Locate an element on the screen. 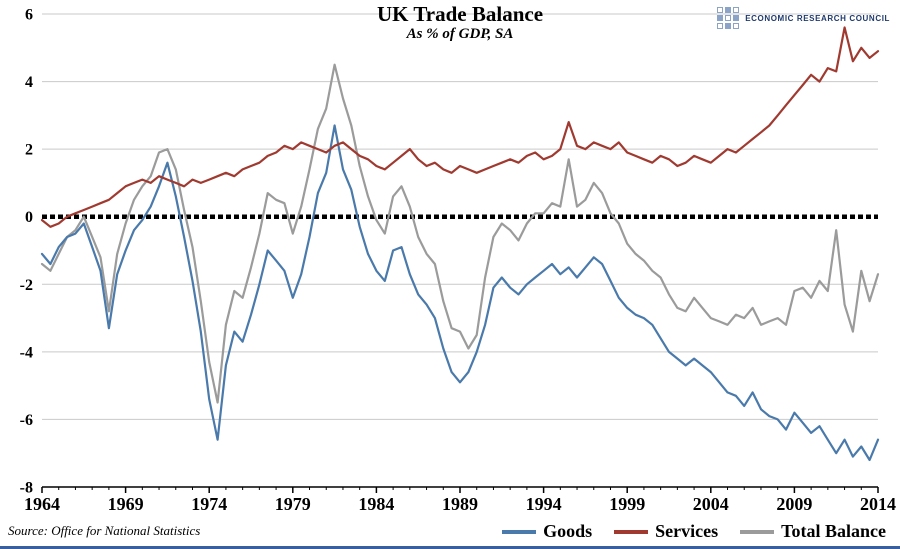  svg-text: 1984 is located at coordinates (376, 504).